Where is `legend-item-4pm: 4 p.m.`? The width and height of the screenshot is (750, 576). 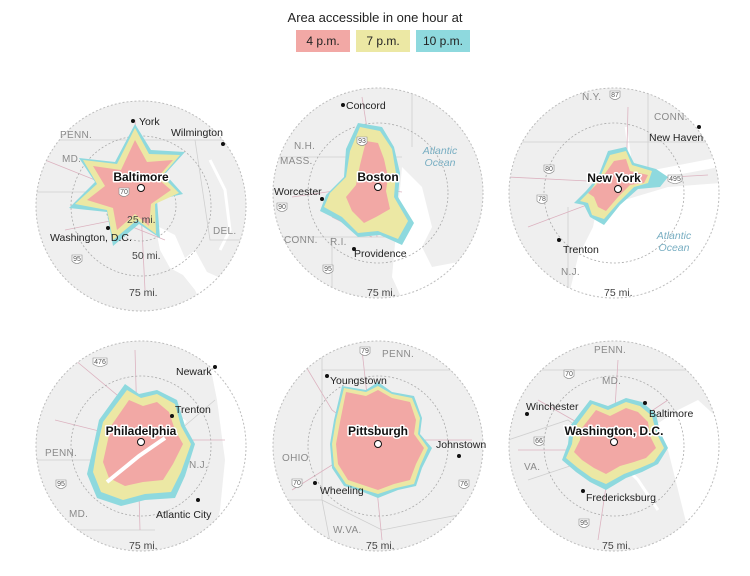
legend-item-4pm: 4 p.m. is located at coordinates (323, 41).